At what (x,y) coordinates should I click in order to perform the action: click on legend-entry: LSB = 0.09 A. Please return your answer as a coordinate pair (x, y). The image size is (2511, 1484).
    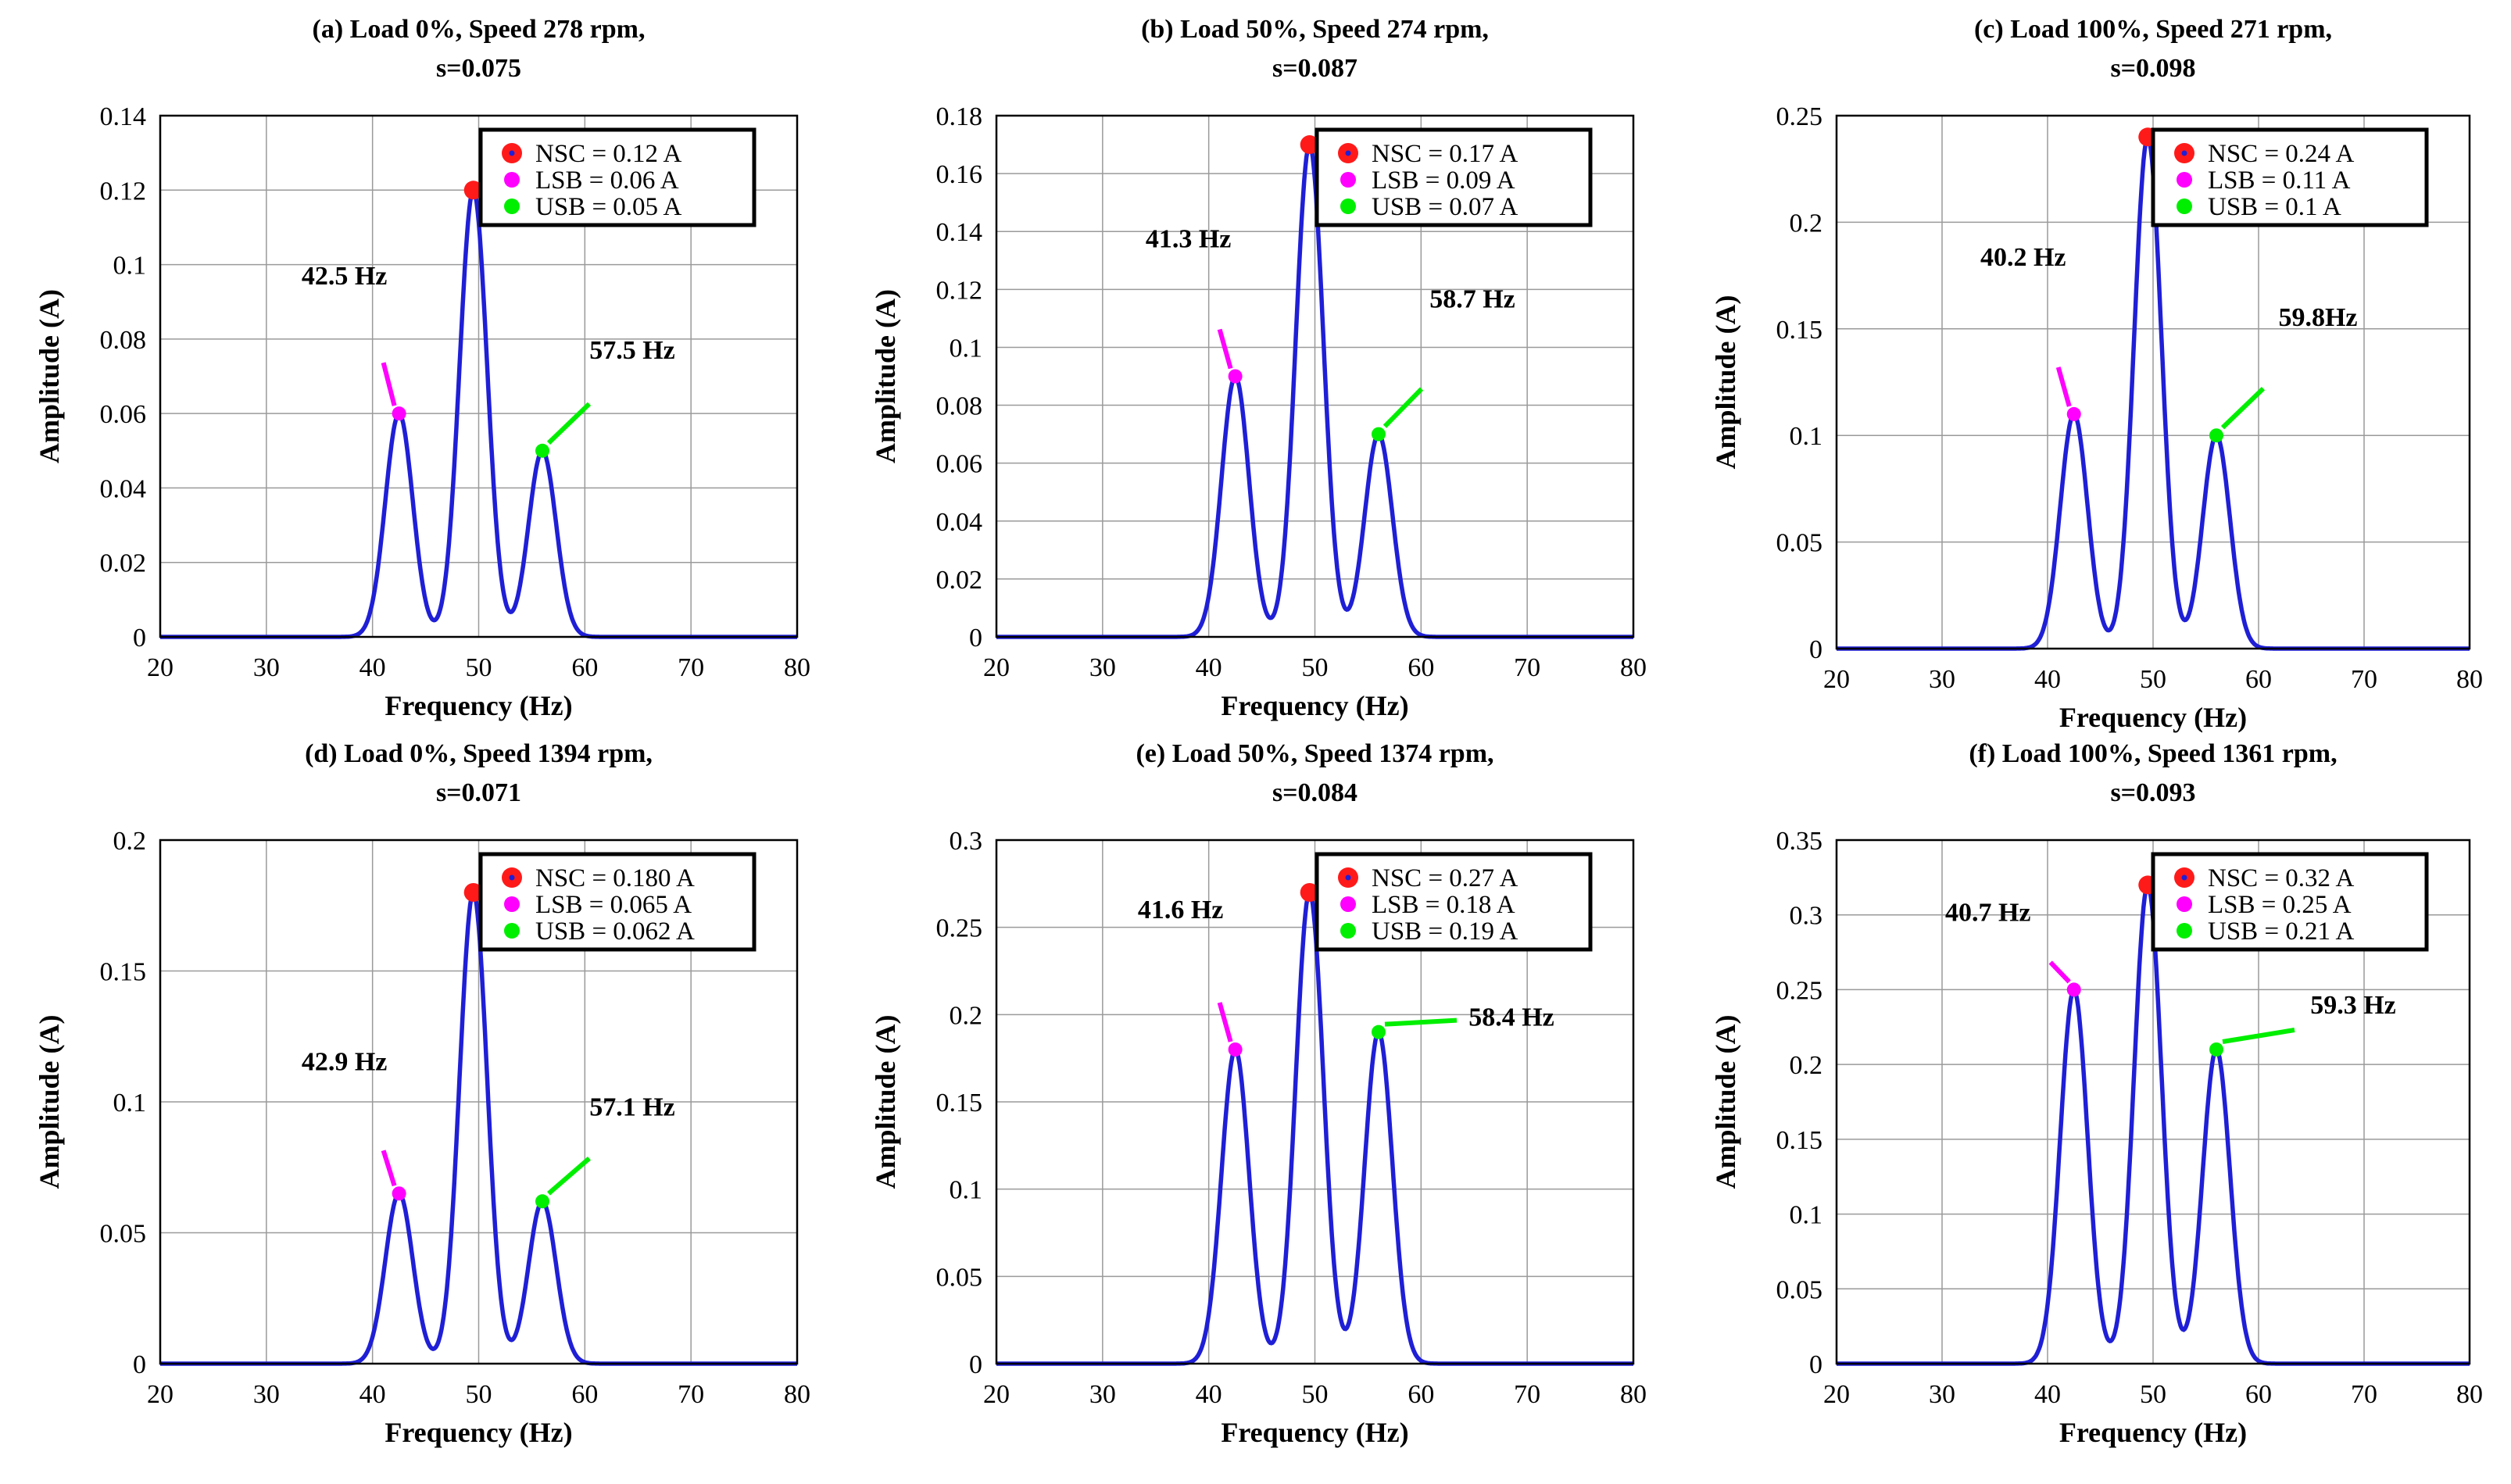
    Looking at the image, I should click on (1443, 180).